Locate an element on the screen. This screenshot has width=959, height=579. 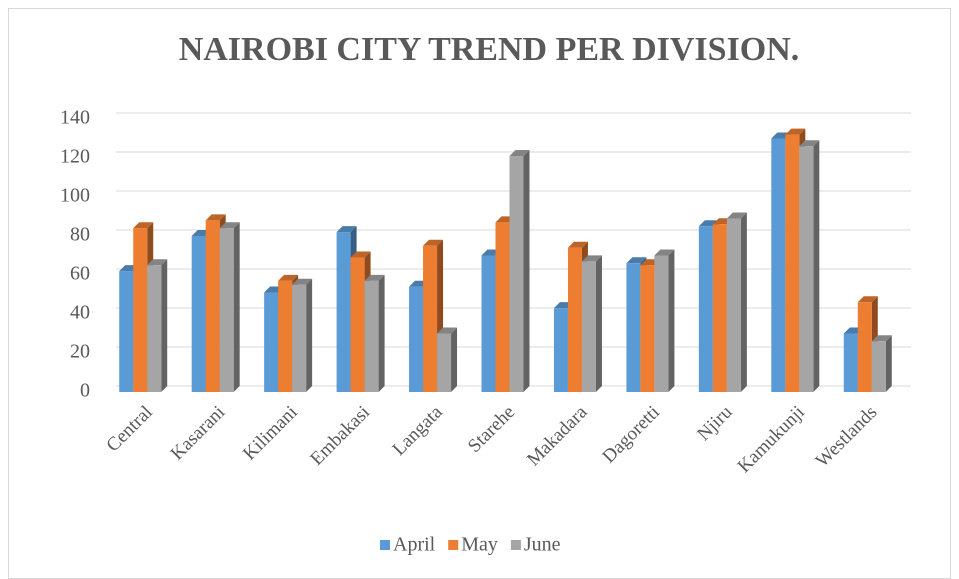
y-tick-label: 80 is located at coordinates (80, 235).